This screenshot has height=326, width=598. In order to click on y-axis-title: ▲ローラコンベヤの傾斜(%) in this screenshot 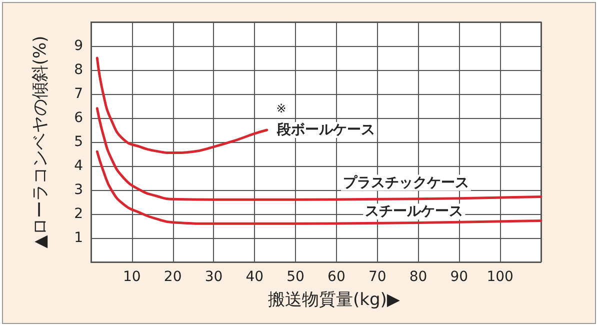, I will do `click(40, 142)`.